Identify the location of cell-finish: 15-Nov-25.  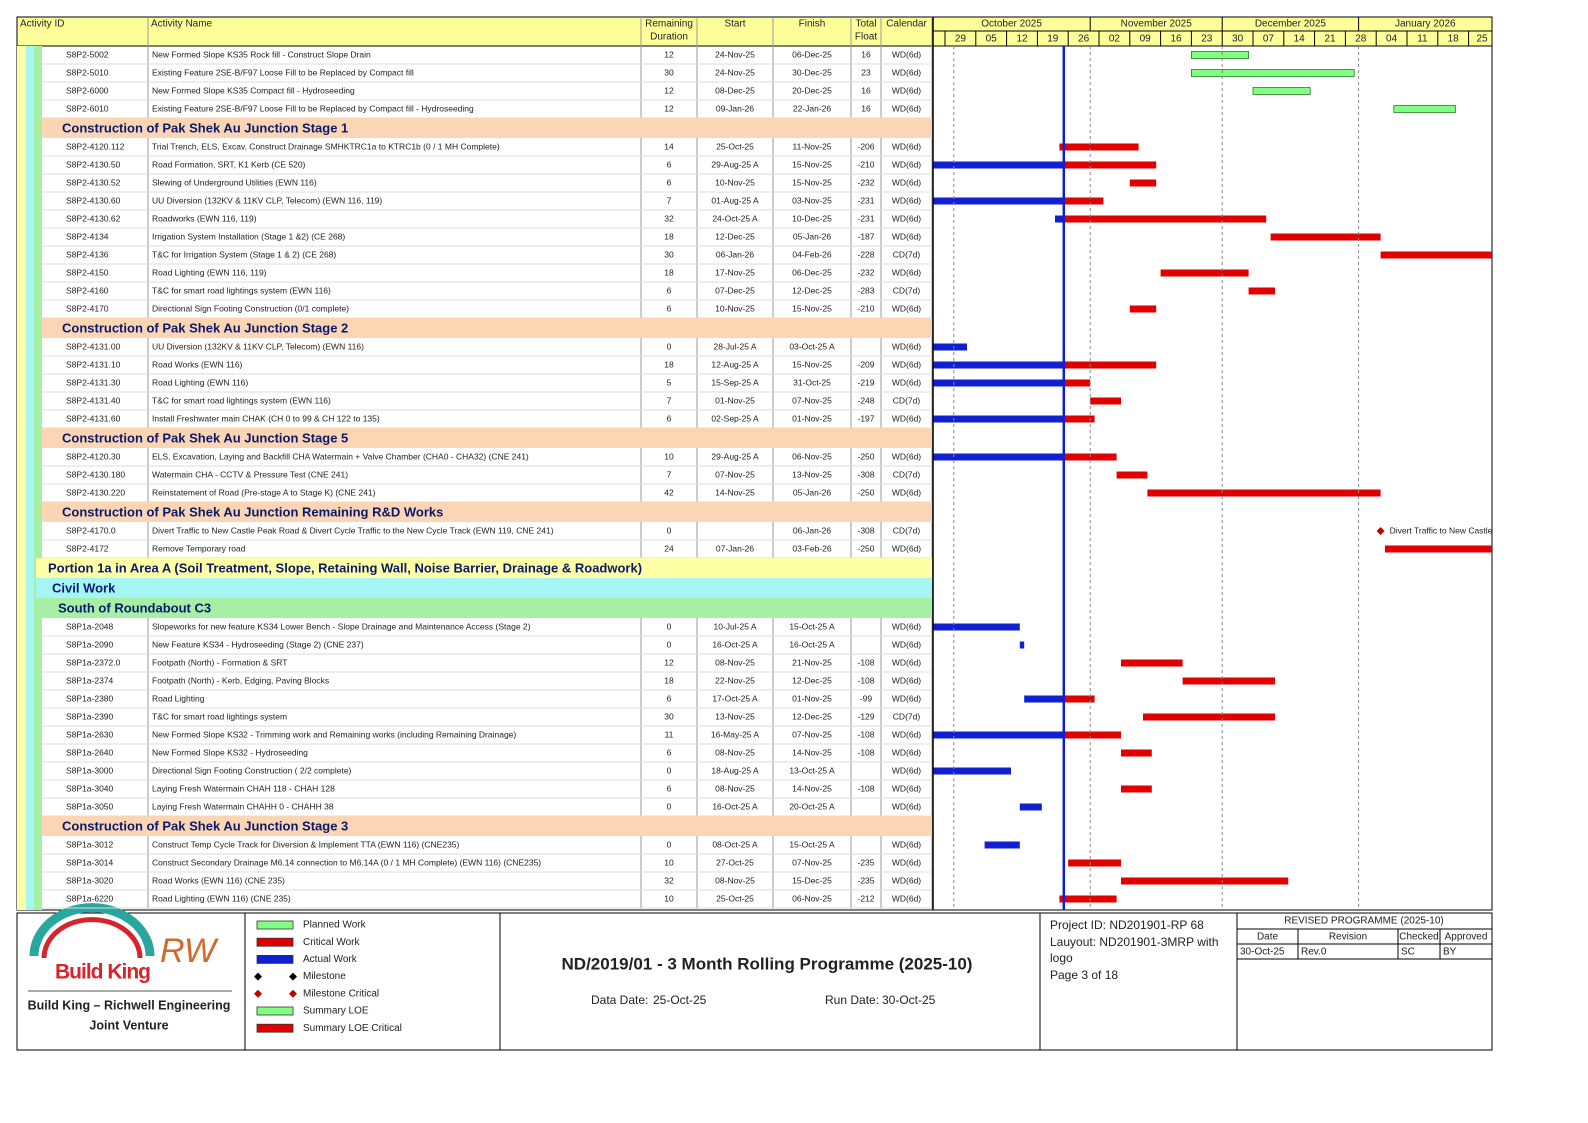
(812, 308).